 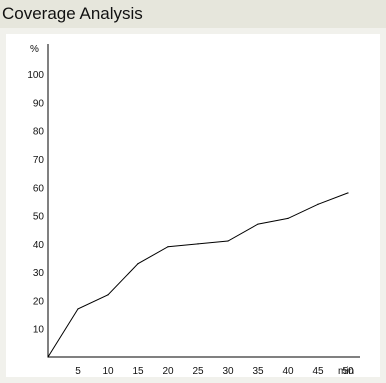 I want to click on x-tick-label: 30, so click(x=228, y=371).